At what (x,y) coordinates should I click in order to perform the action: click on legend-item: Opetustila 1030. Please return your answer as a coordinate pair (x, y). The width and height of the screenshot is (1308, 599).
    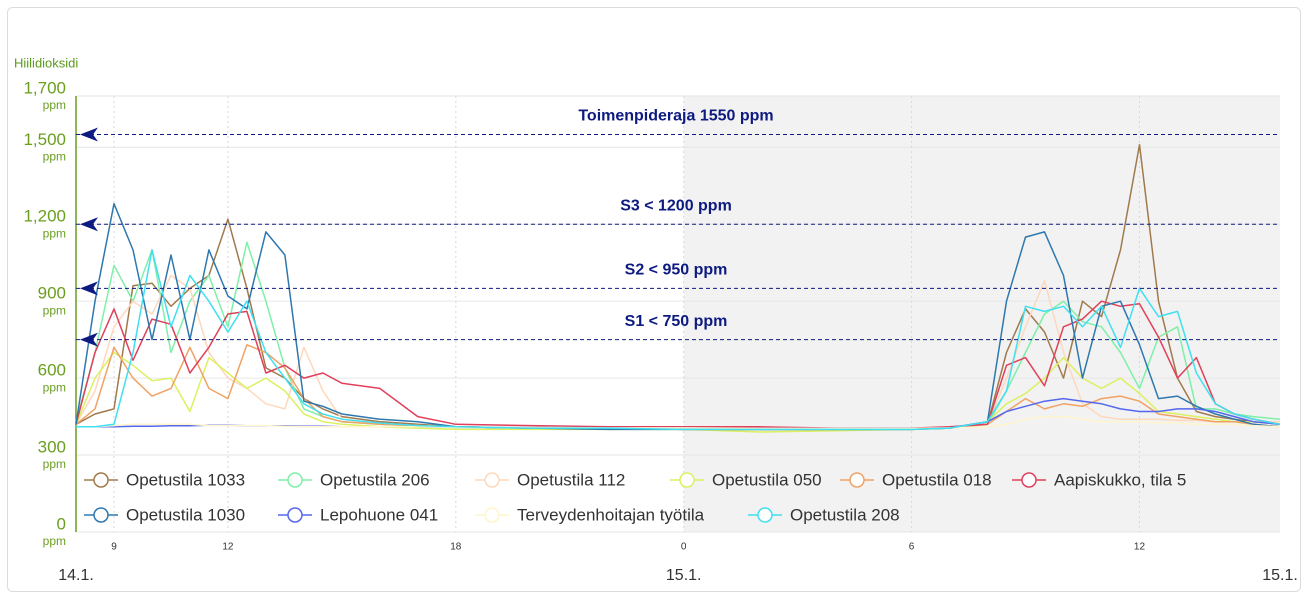
    Looking at the image, I should click on (164, 514).